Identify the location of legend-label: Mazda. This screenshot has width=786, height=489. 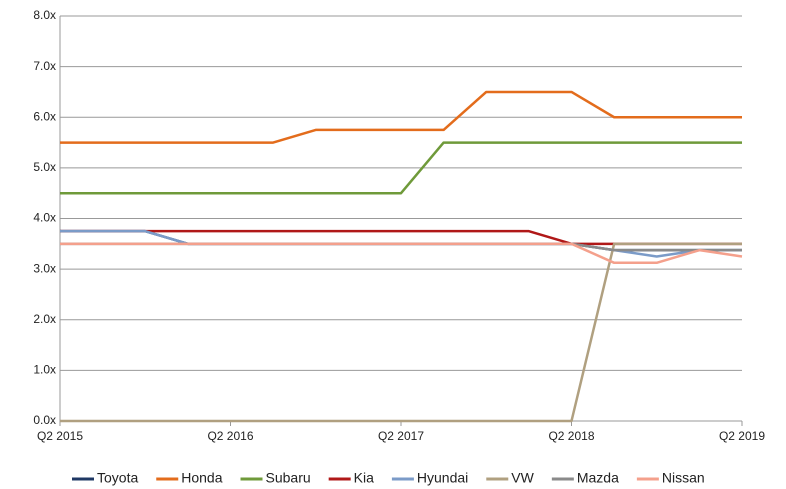
(598, 478).